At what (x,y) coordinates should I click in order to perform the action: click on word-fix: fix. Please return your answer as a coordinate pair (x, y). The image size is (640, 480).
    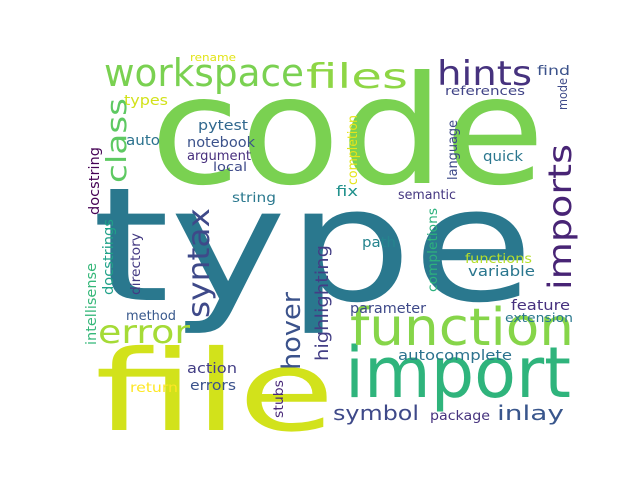
    Looking at the image, I should click on (347, 192).